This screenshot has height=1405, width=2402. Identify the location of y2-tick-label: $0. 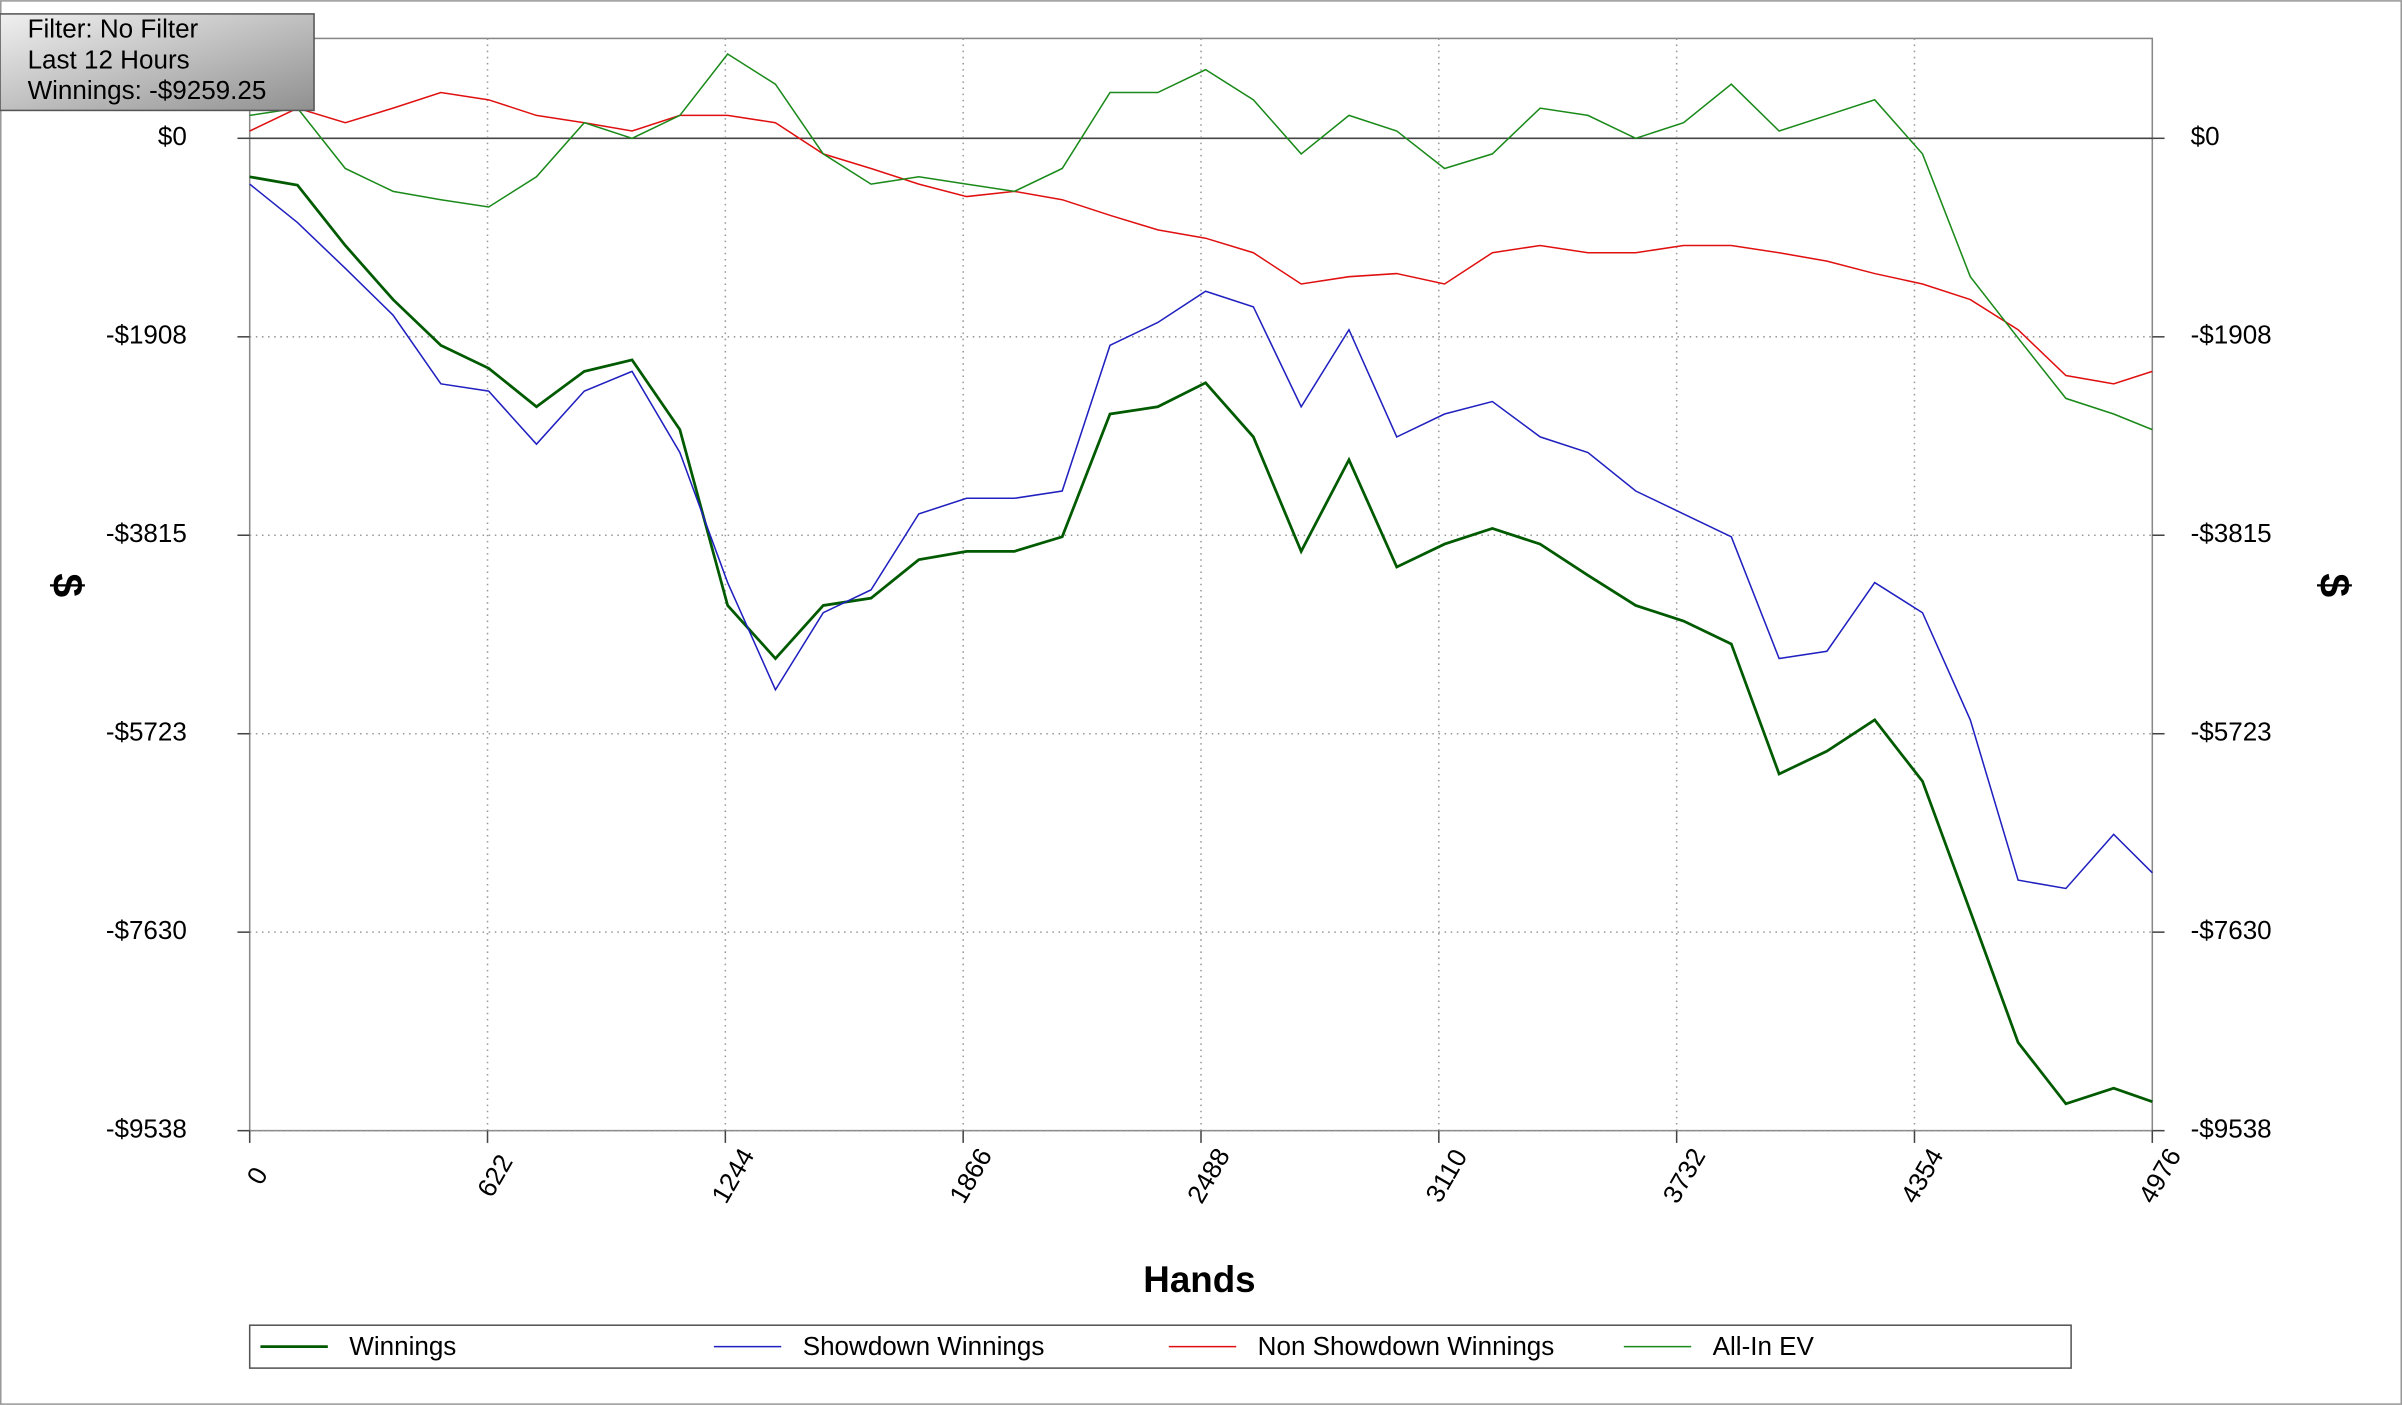
(2205, 136).